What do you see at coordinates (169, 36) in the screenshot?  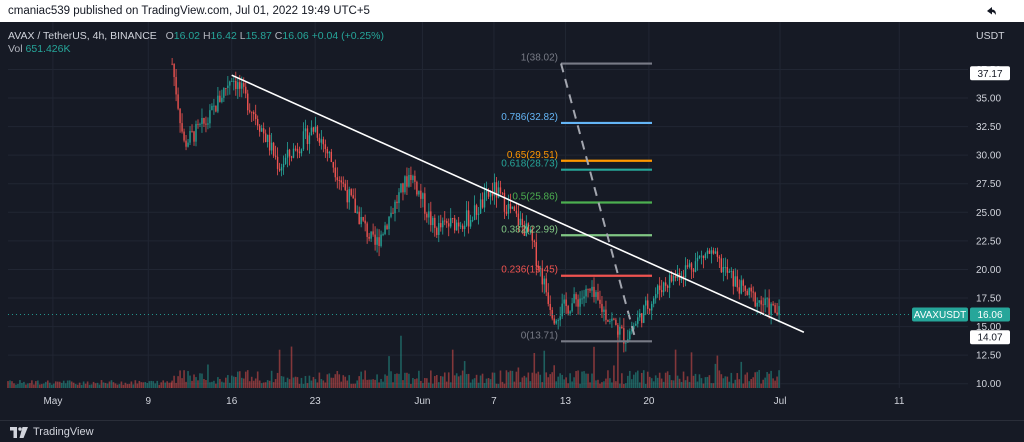 I see `open-label: O` at bounding box center [169, 36].